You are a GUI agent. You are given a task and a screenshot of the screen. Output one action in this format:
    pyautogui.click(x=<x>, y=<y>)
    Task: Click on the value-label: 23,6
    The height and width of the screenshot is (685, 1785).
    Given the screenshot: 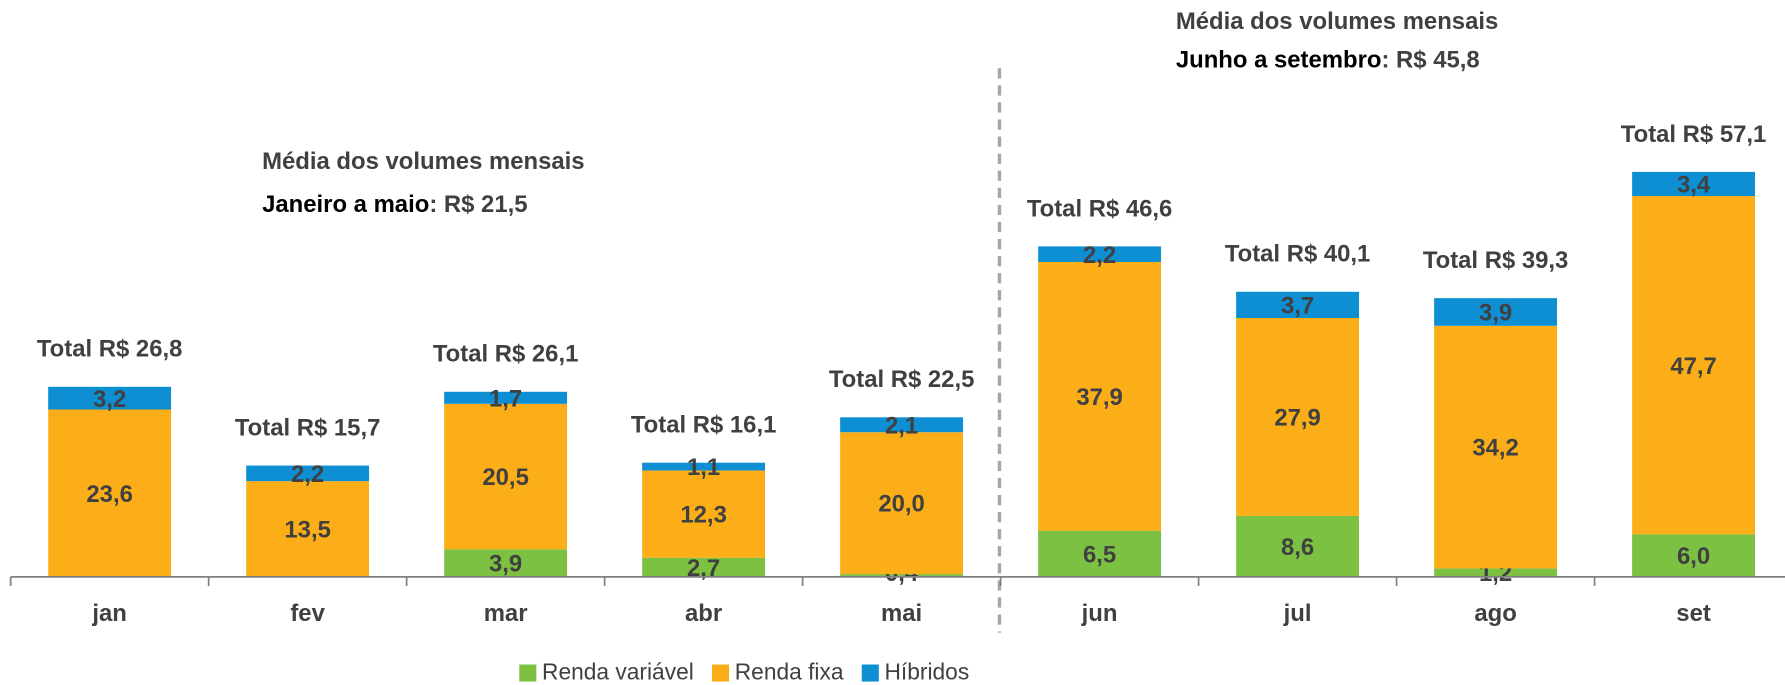 What is the action you would take?
    pyautogui.click(x=109, y=494)
    